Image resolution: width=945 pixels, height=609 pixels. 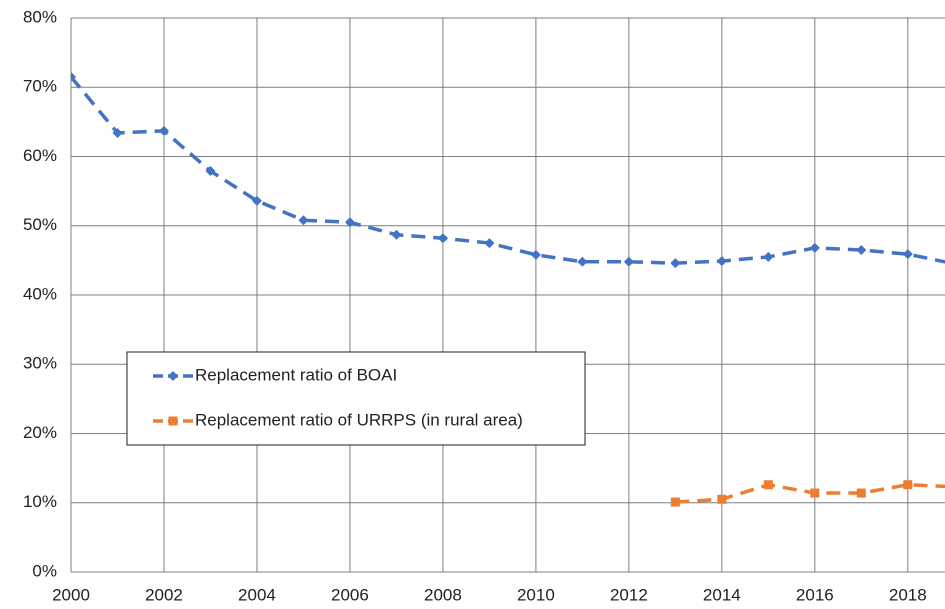 What do you see at coordinates (40, 293) in the screenshot?
I see `y-tick-label: 40%` at bounding box center [40, 293].